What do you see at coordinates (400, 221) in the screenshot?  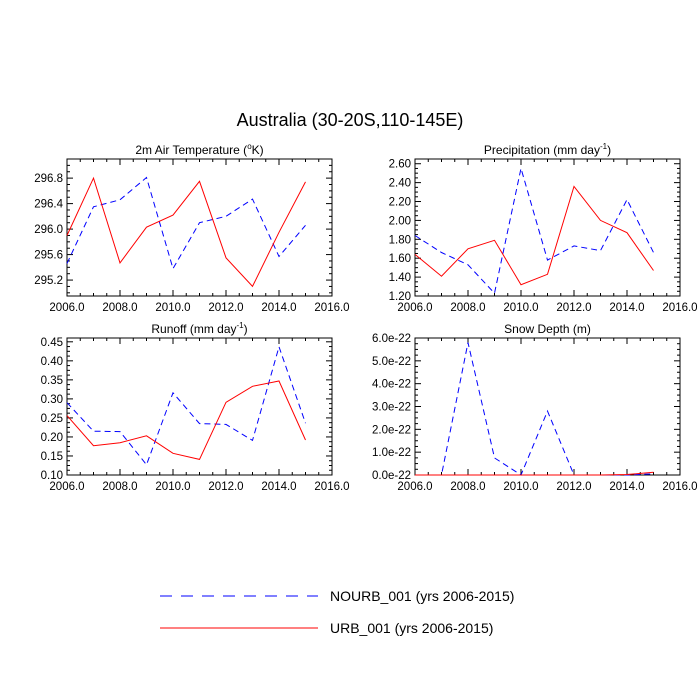 I see `y-tick-label: 2.00` at bounding box center [400, 221].